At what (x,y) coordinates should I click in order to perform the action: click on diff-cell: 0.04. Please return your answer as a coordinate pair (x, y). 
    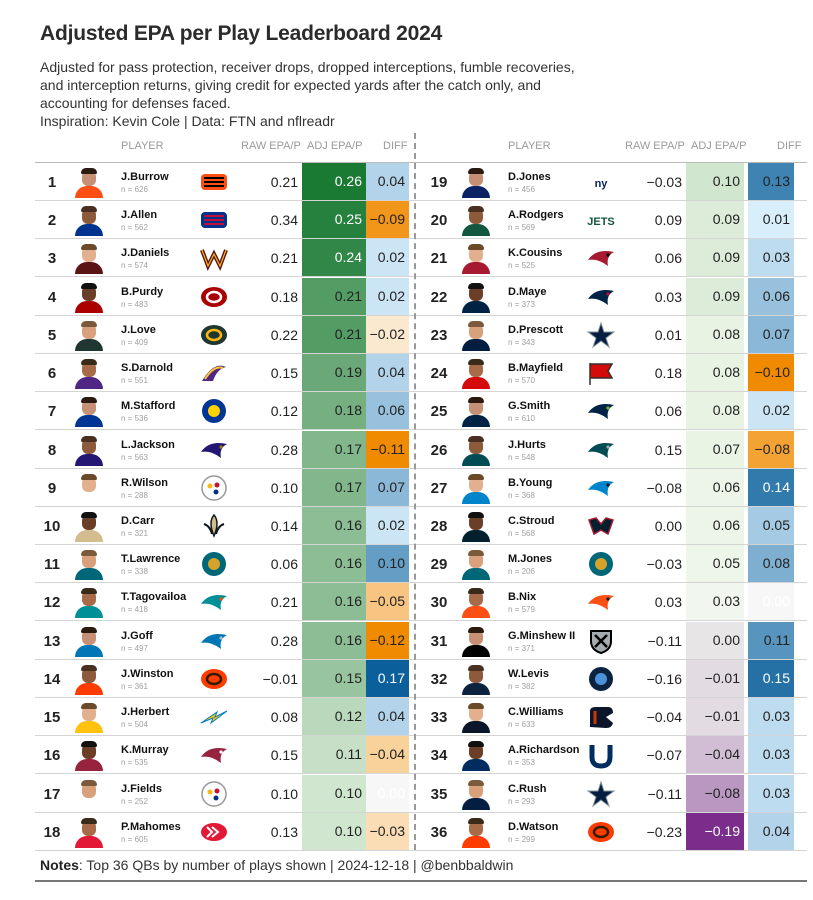
    Looking at the image, I should click on (771, 831).